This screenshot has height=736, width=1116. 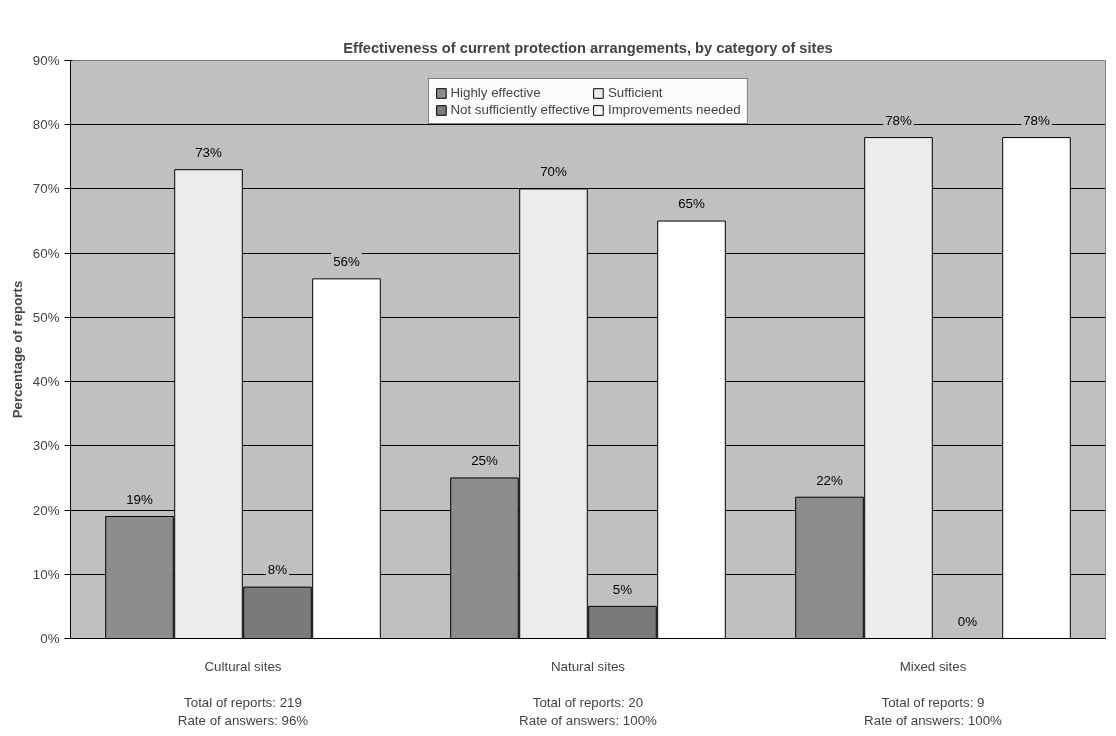 What do you see at coordinates (346, 262) in the screenshot?
I see `data-label: 56%` at bounding box center [346, 262].